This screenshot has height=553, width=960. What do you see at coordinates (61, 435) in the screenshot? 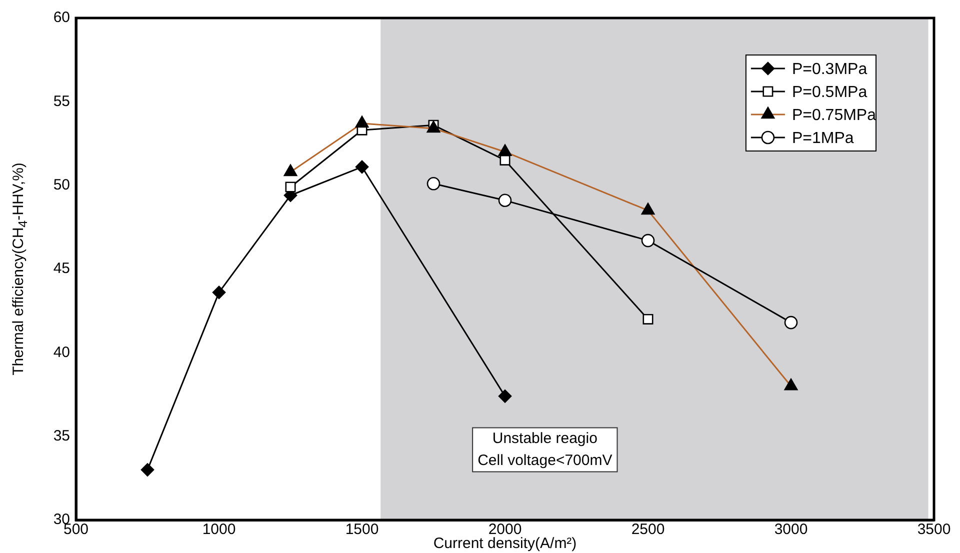
I see `y-tick-label: 35` at bounding box center [61, 435].